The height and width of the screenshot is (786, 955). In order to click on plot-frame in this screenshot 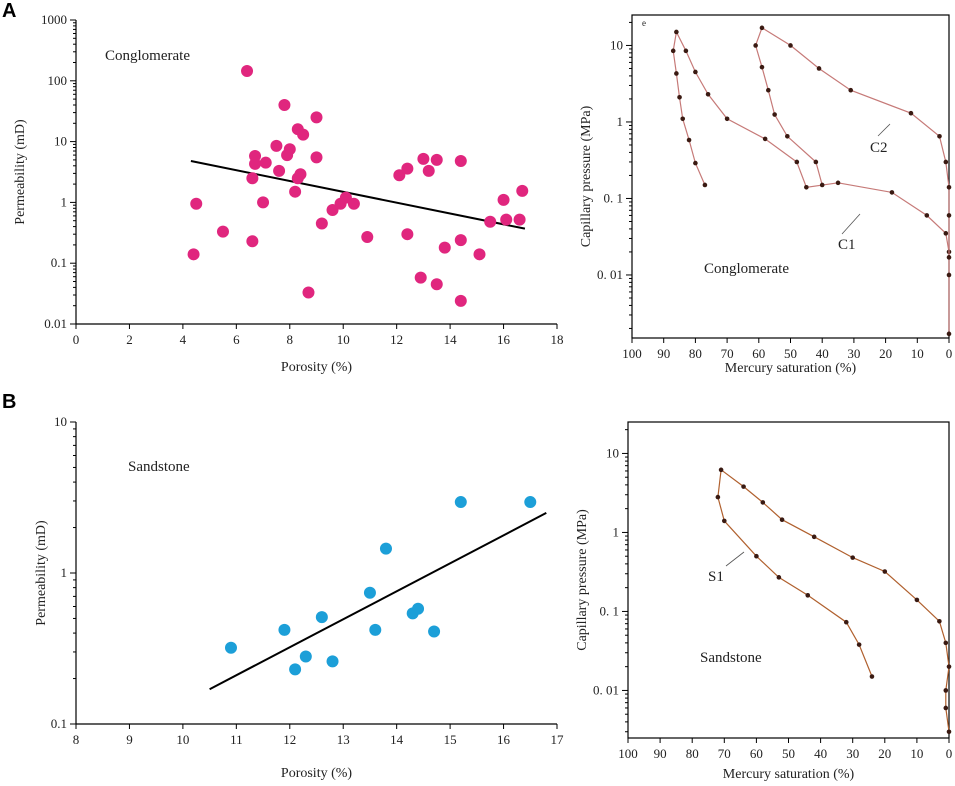, I will do `click(788, 580)`.